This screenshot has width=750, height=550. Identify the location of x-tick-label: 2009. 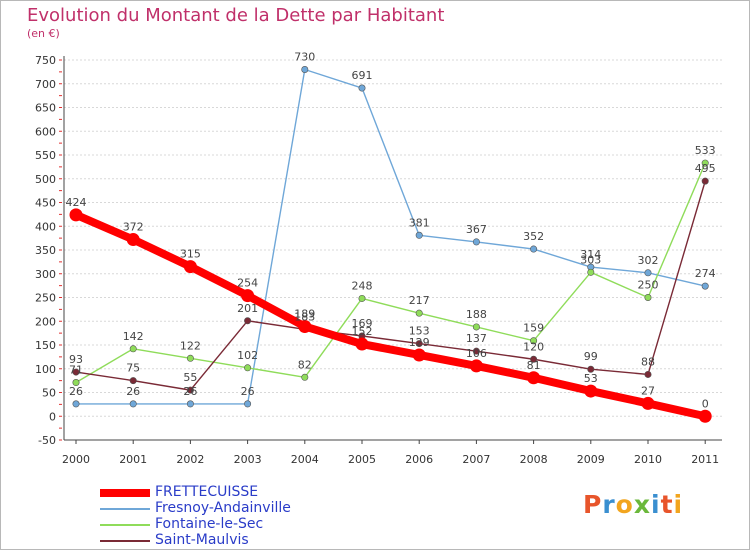
(591, 459).